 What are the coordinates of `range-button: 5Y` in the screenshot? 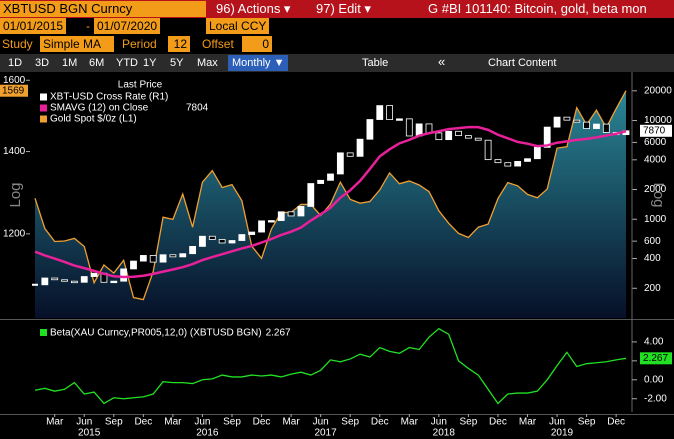 It's located at (177, 63).